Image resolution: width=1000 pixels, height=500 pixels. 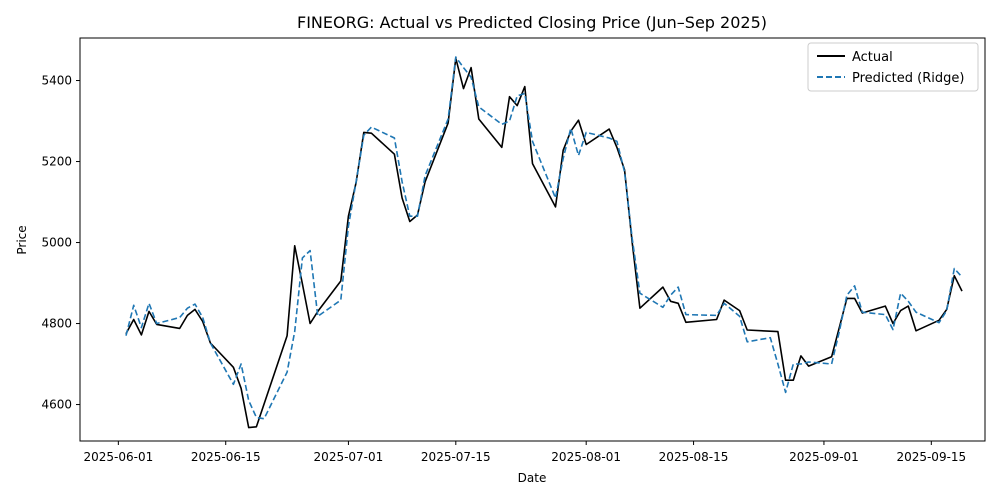 What do you see at coordinates (56, 243) in the screenshot?
I see `y-tick-label: 5000` at bounding box center [56, 243].